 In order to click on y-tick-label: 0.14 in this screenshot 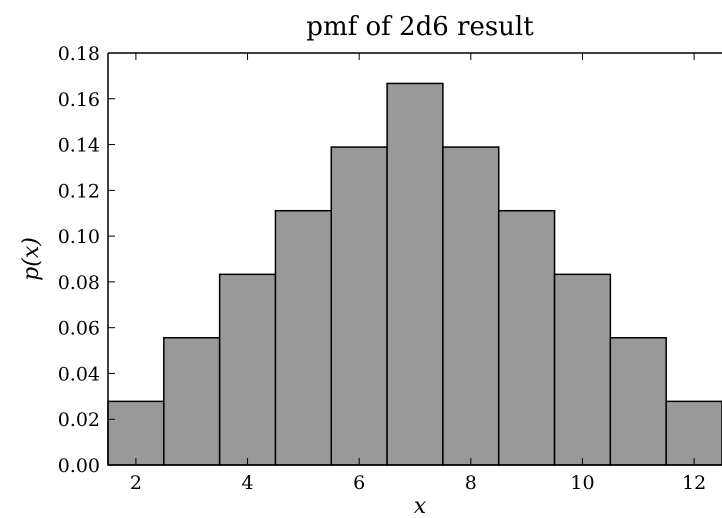, I will do `click(79, 146)`.